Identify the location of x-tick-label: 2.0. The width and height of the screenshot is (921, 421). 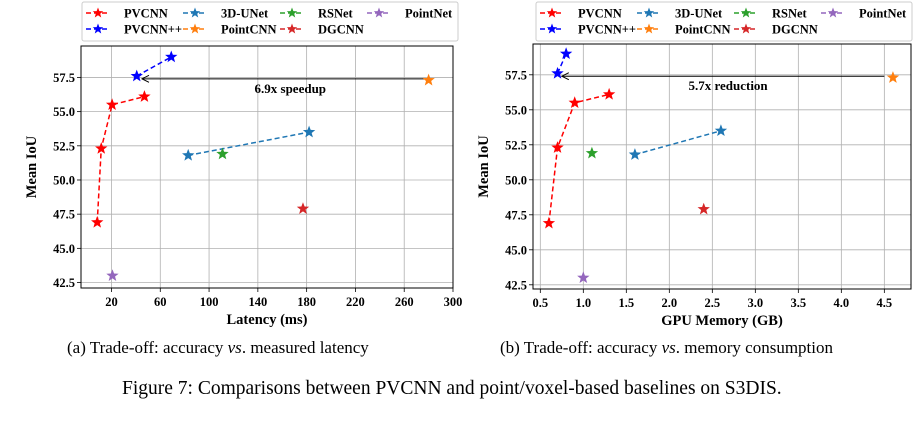
(670, 303).